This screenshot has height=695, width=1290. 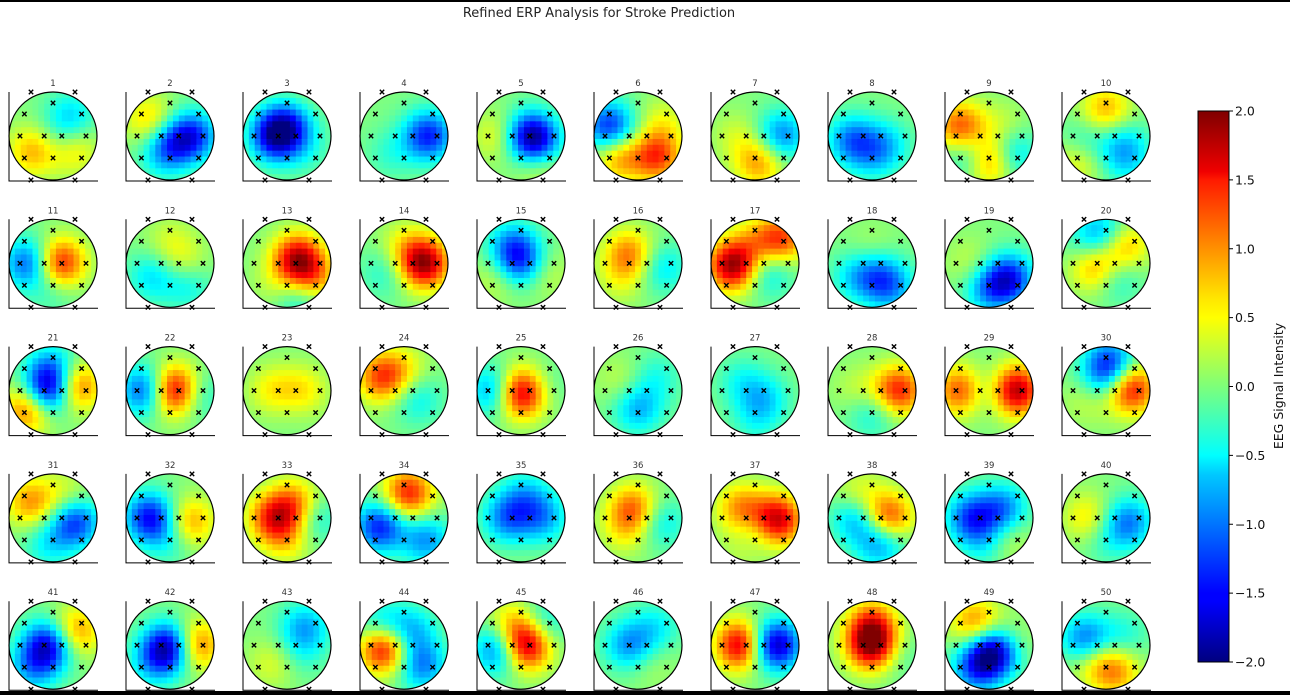 What do you see at coordinates (872, 131) in the screenshot?
I see `topomap-panel: 8` at bounding box center [872, 131].